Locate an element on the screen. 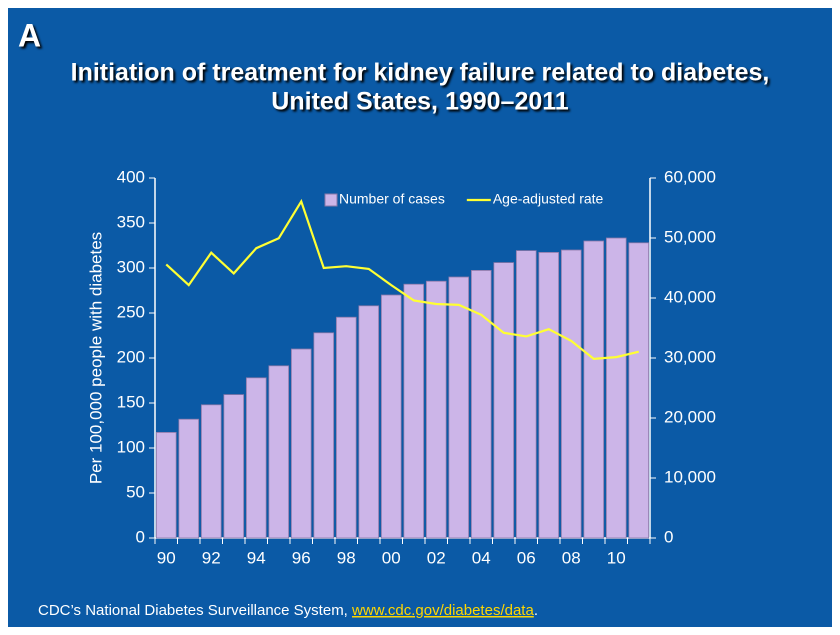  panel-label: A is located at coordinates (29, 35).